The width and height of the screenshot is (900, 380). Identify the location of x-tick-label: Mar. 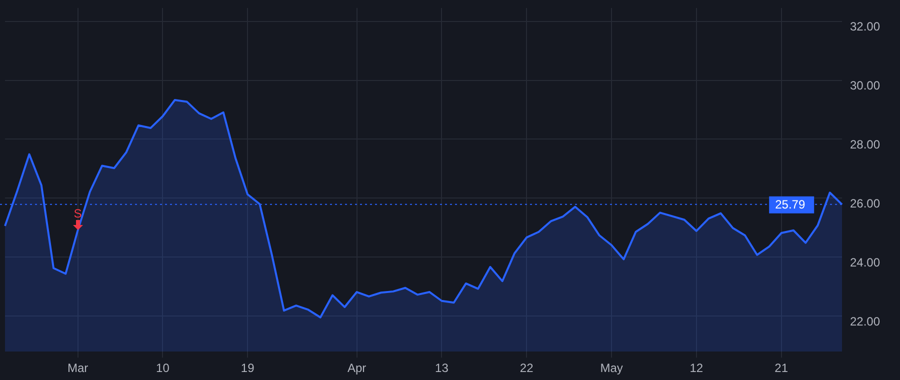
(77, 368).